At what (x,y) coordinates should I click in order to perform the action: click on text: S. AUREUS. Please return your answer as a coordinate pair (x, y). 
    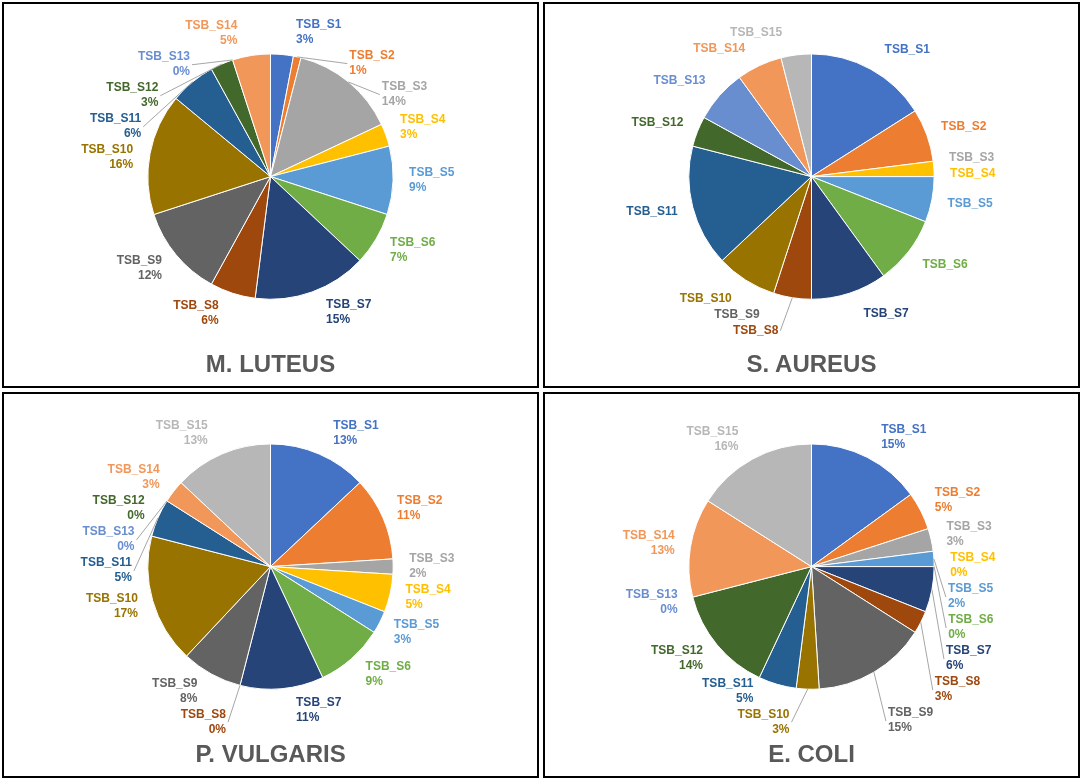
    Looking at the image, I should click on (811, 364).